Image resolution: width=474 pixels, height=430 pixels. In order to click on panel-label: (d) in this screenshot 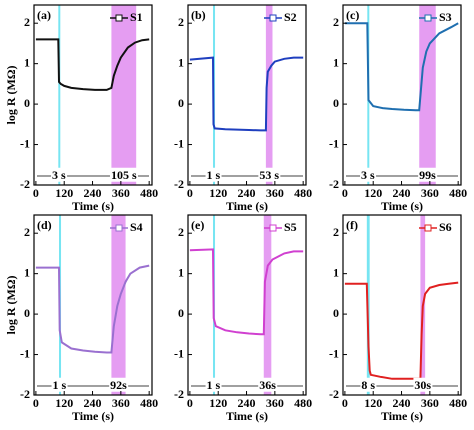, I will do `click(44, 225)`.